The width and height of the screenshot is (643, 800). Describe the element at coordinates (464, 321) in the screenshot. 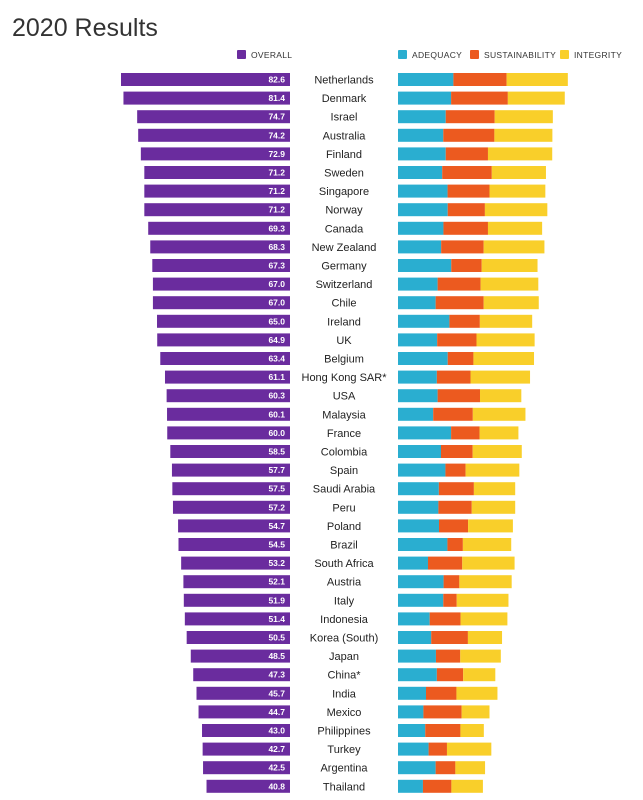

I see `sustainability-bar-ireland` at that location.